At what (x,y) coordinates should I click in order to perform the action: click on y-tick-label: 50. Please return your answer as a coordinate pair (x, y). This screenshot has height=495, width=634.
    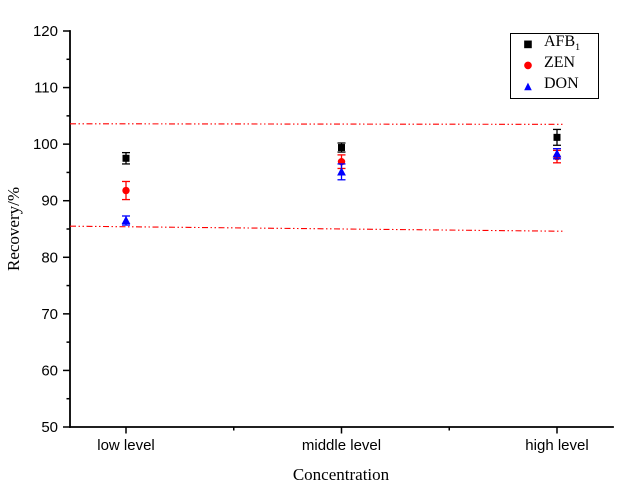
    Looking at the image, I should click on (49, 427).